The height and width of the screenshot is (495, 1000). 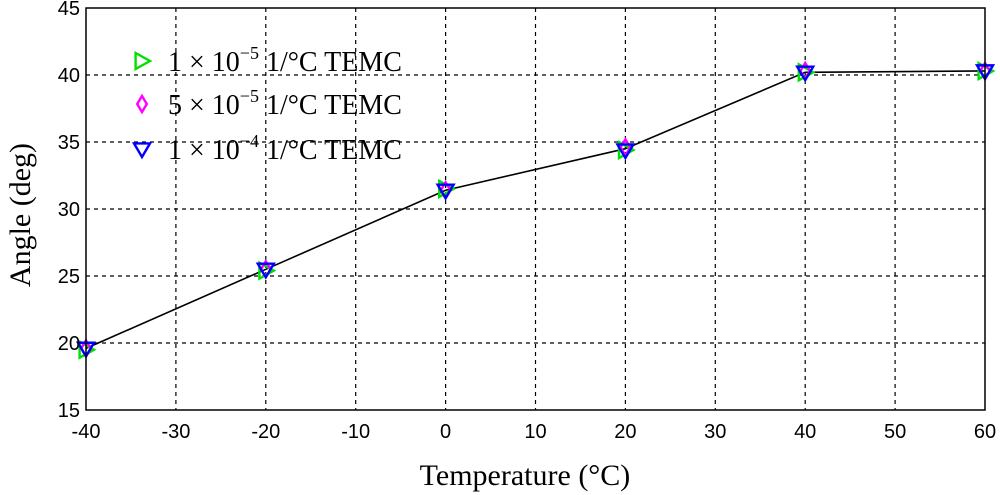 I want to click on y-tick-labels: 15 20 25 30 35 40 45, so click(x=69, y=211).